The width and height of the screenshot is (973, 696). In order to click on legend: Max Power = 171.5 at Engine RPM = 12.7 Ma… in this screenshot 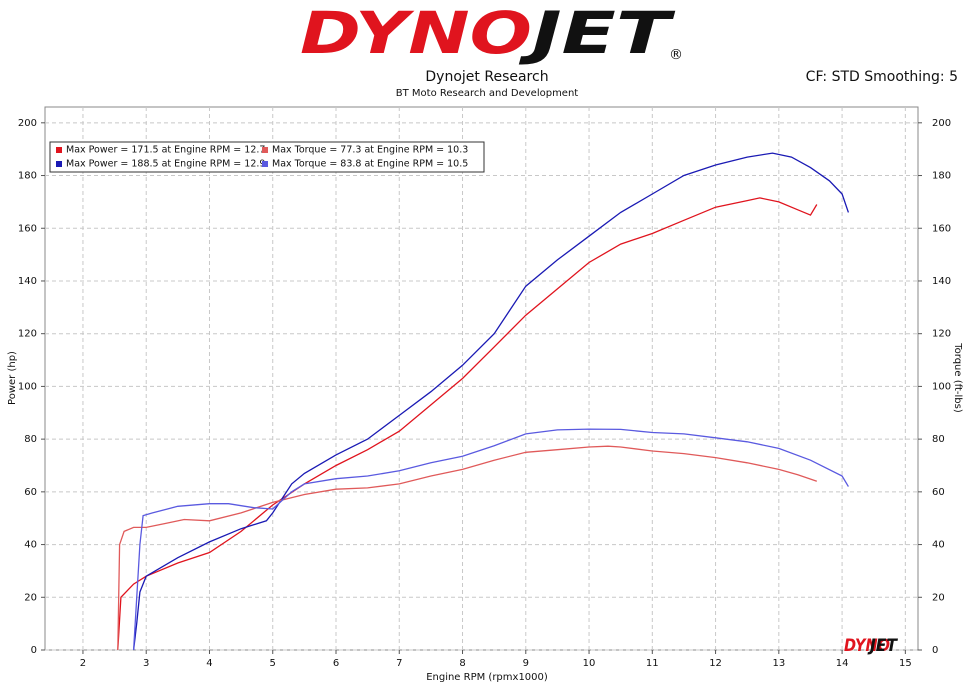, I will do `click(267, 157)`.